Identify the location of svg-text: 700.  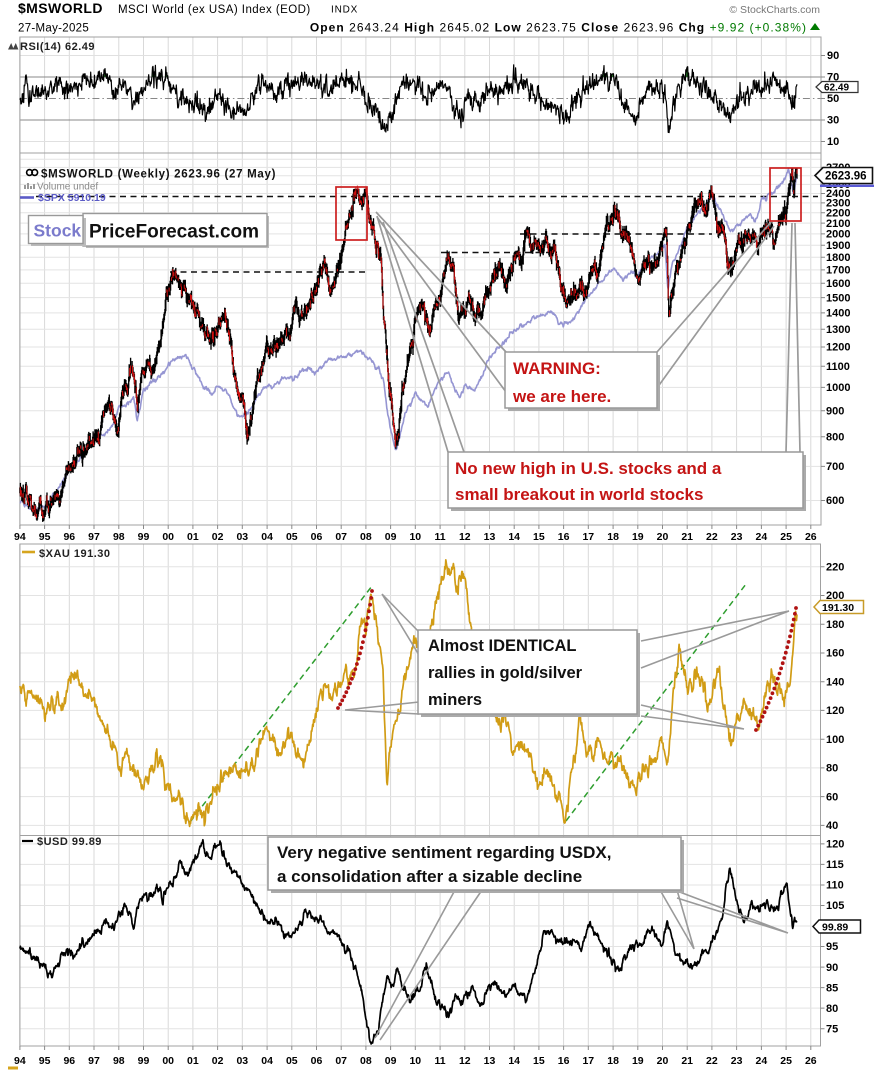
(835, 467).